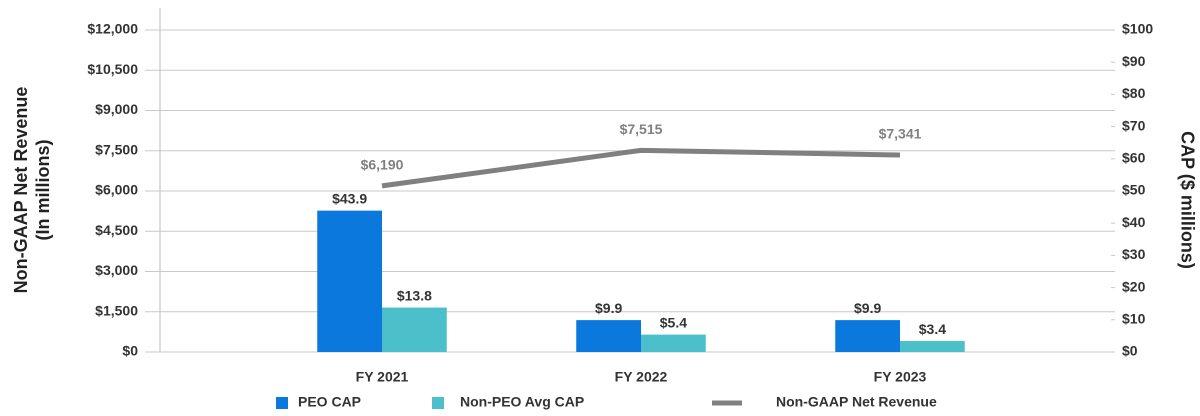 The height and width of the screenshot is (416, 1200). Describe the element at coordinates (130, 351) in the screenshot. I see `y-tick-label: $0` at that location.